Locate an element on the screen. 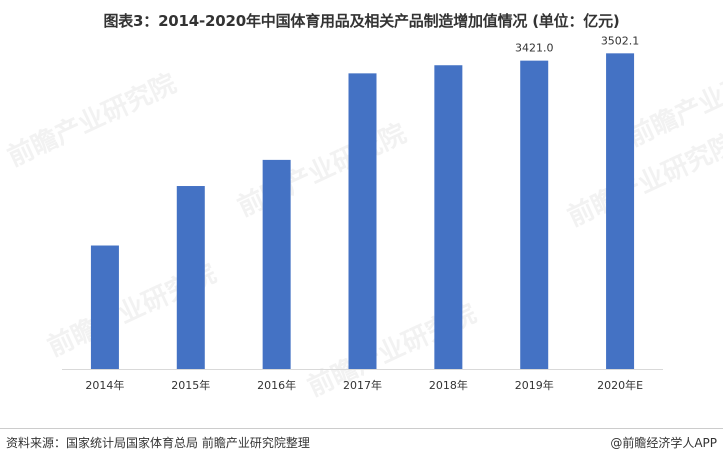 The height and width of the screenshot is (463, 723). x-tick-label: 2016年 is located at coordinates (276, 385).